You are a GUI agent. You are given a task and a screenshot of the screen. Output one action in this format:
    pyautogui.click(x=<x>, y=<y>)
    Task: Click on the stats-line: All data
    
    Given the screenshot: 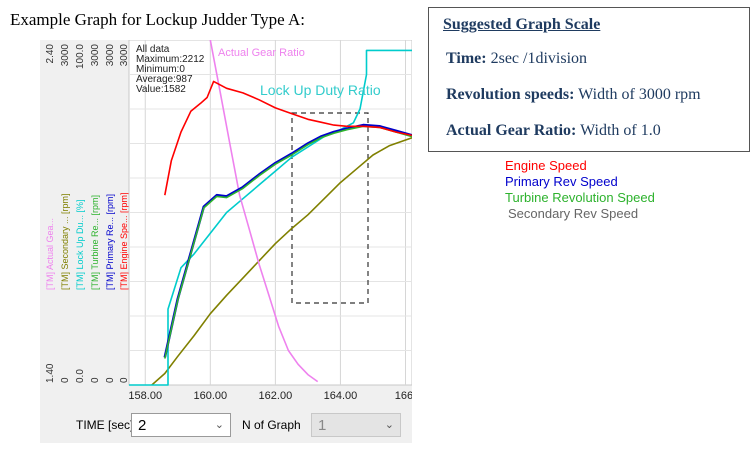 What is the action you would take?
    pyautogui.click(x=153, y=49)
    